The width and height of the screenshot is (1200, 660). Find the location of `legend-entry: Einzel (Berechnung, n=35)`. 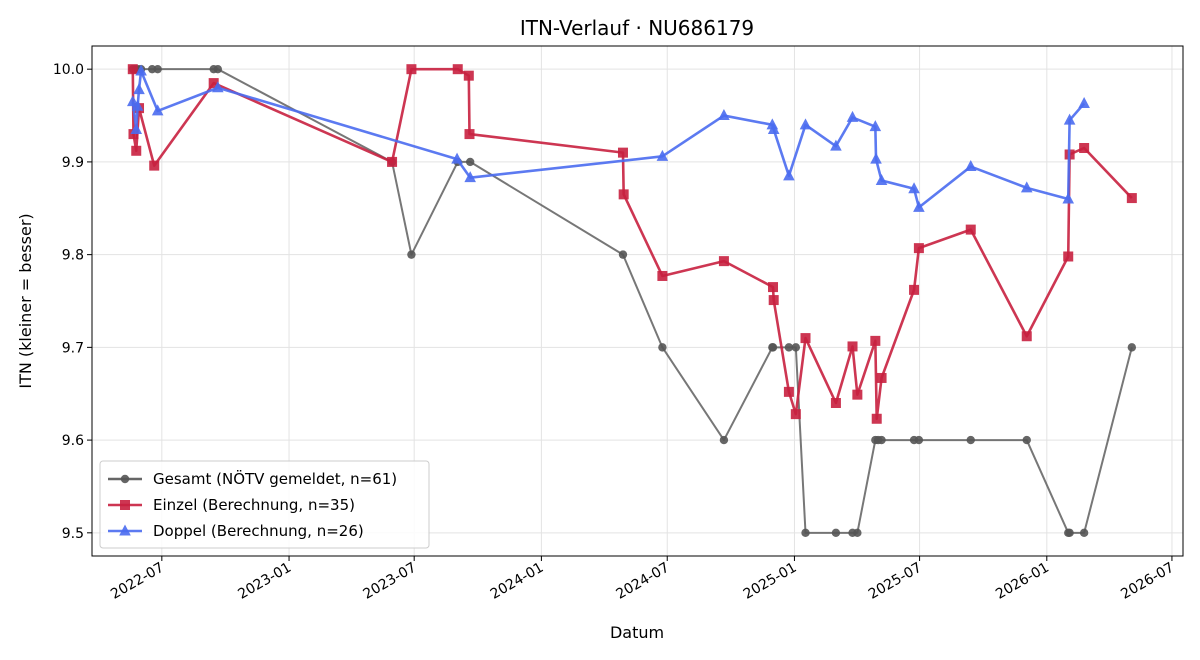

legend-entry: Einzel (Berechnung, n=35) is located at coordinates (231, 505).